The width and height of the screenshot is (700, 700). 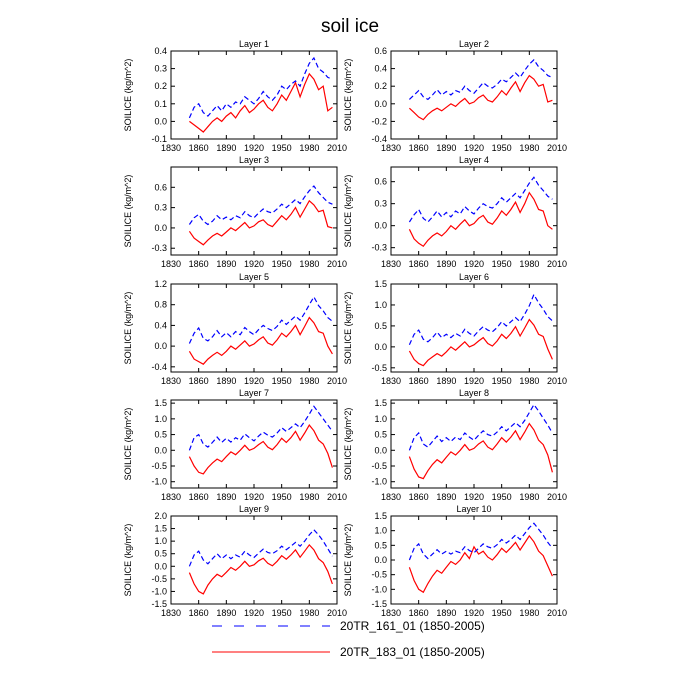 What do you see at coordinates (160, 69) in the screenshot?
I see `y-tick-label: 0.3` at bounding box center [160, 69].